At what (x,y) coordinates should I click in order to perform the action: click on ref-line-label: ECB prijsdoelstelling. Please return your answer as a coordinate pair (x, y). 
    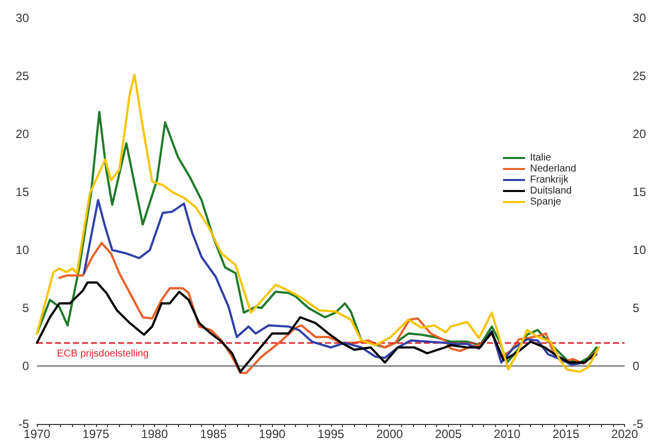
    Looking at the image, I should click on (103, 354).